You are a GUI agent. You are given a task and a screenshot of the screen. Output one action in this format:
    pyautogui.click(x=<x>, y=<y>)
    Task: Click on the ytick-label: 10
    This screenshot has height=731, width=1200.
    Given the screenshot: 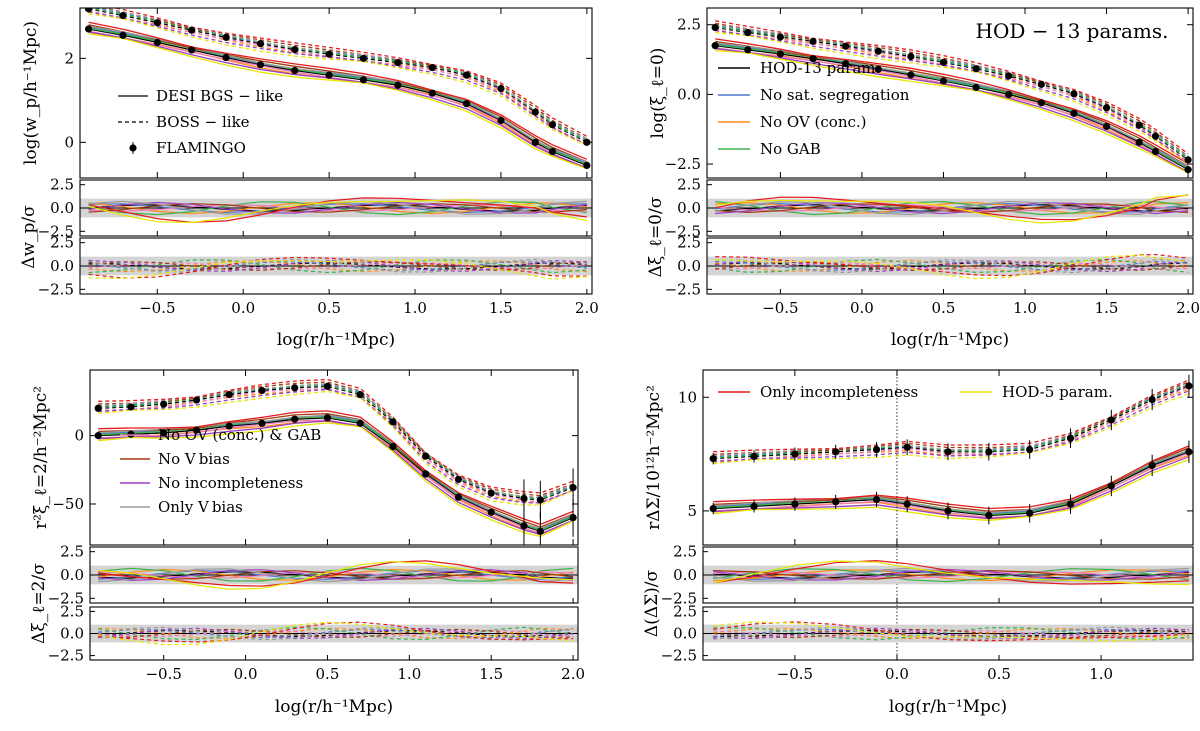 What is the action you would take?
    pyautogui.click(x=687, y=397)
    